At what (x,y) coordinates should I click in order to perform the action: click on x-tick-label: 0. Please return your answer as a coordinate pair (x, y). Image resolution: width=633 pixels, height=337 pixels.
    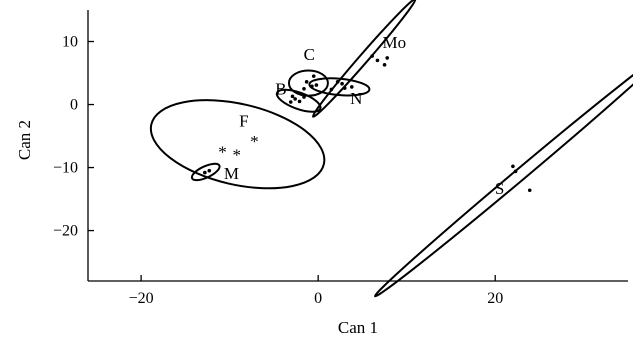
    Looking at the image, I should click on (318, 298).